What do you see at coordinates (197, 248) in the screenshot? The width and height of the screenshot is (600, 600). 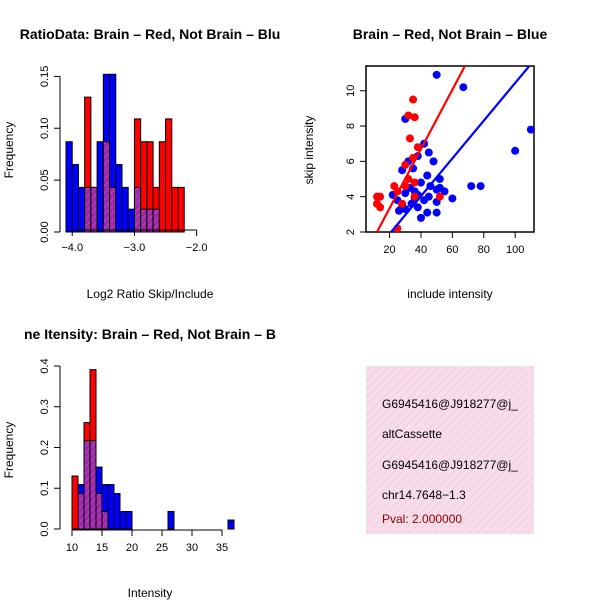 I see `hist1-x-tick-label: −2.0` at bounding box center [197, 248].